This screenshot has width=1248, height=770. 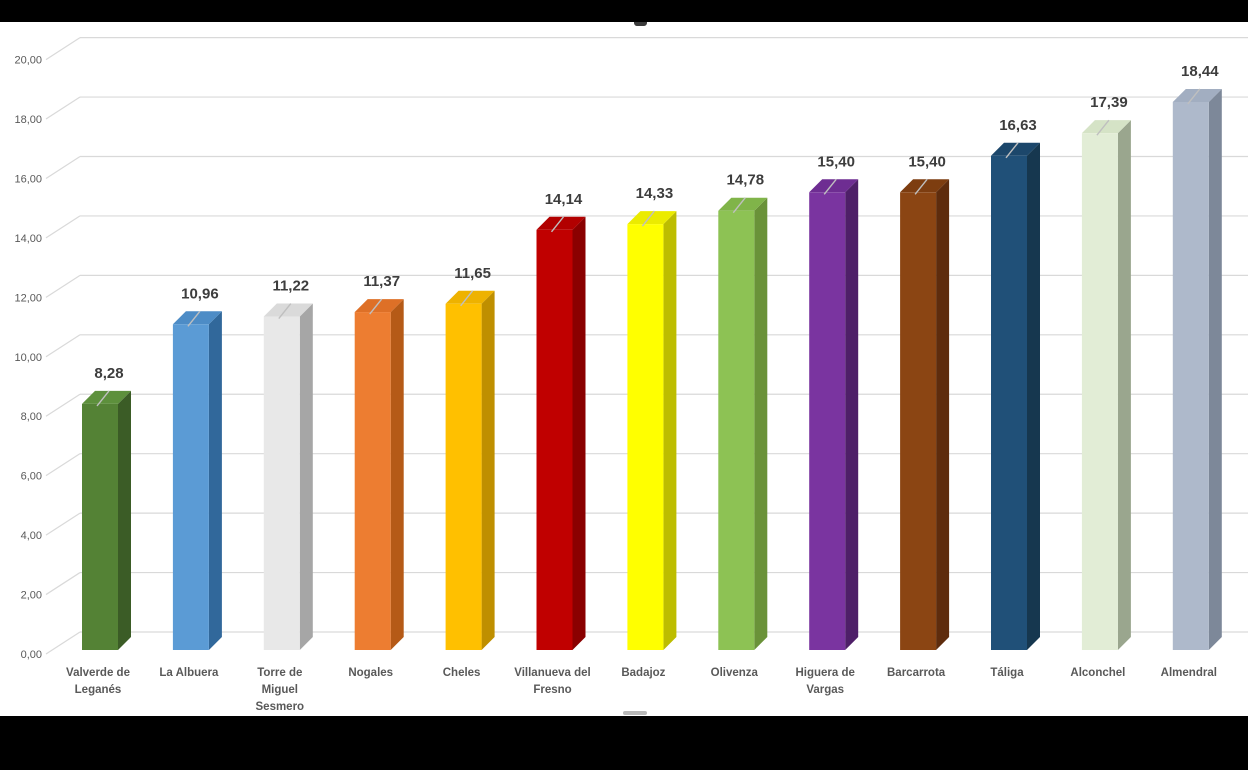 I want to click on bar-value-label: 14,33, so click(x=655, y=193).